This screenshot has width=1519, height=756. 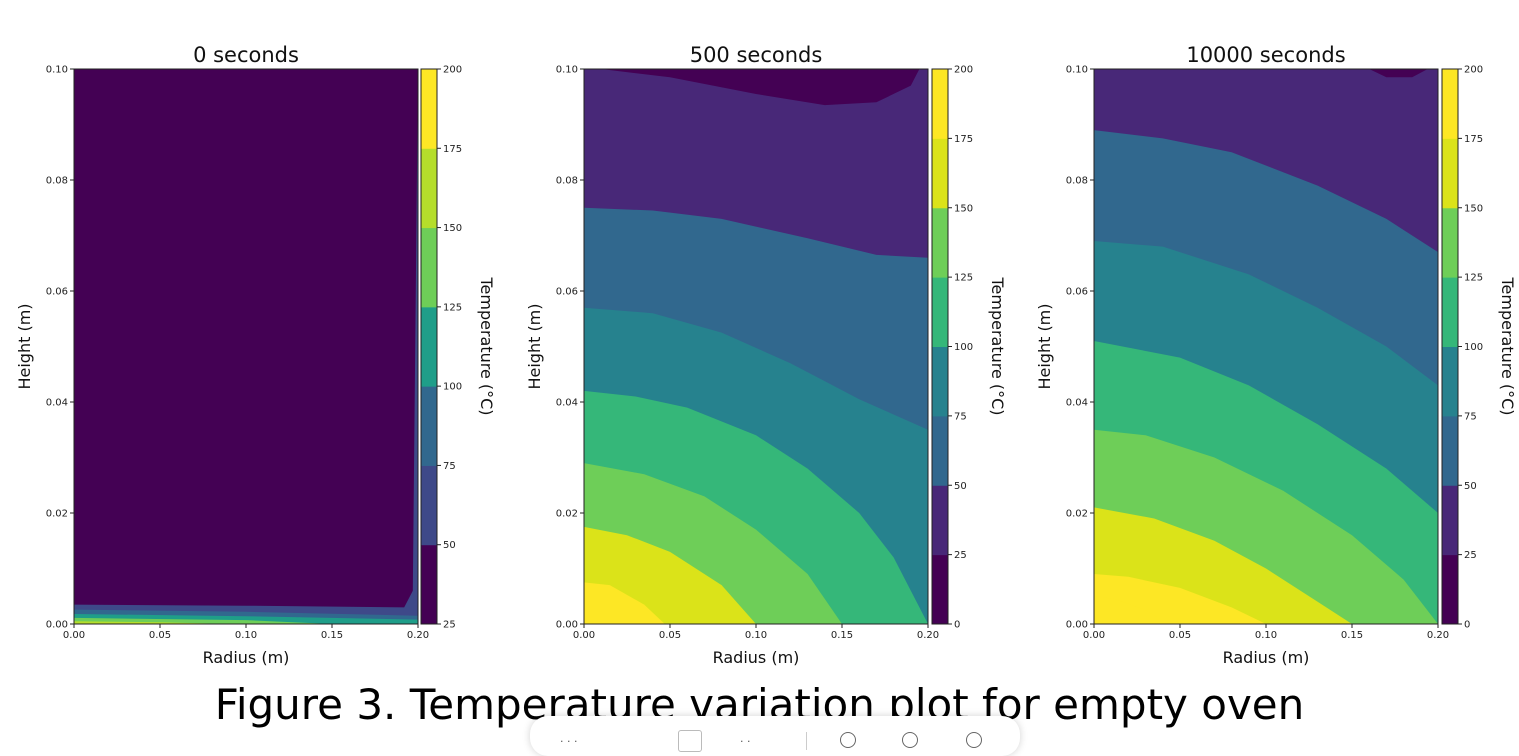 I want to click on fit-page-icon, so click(x=974, y=740).